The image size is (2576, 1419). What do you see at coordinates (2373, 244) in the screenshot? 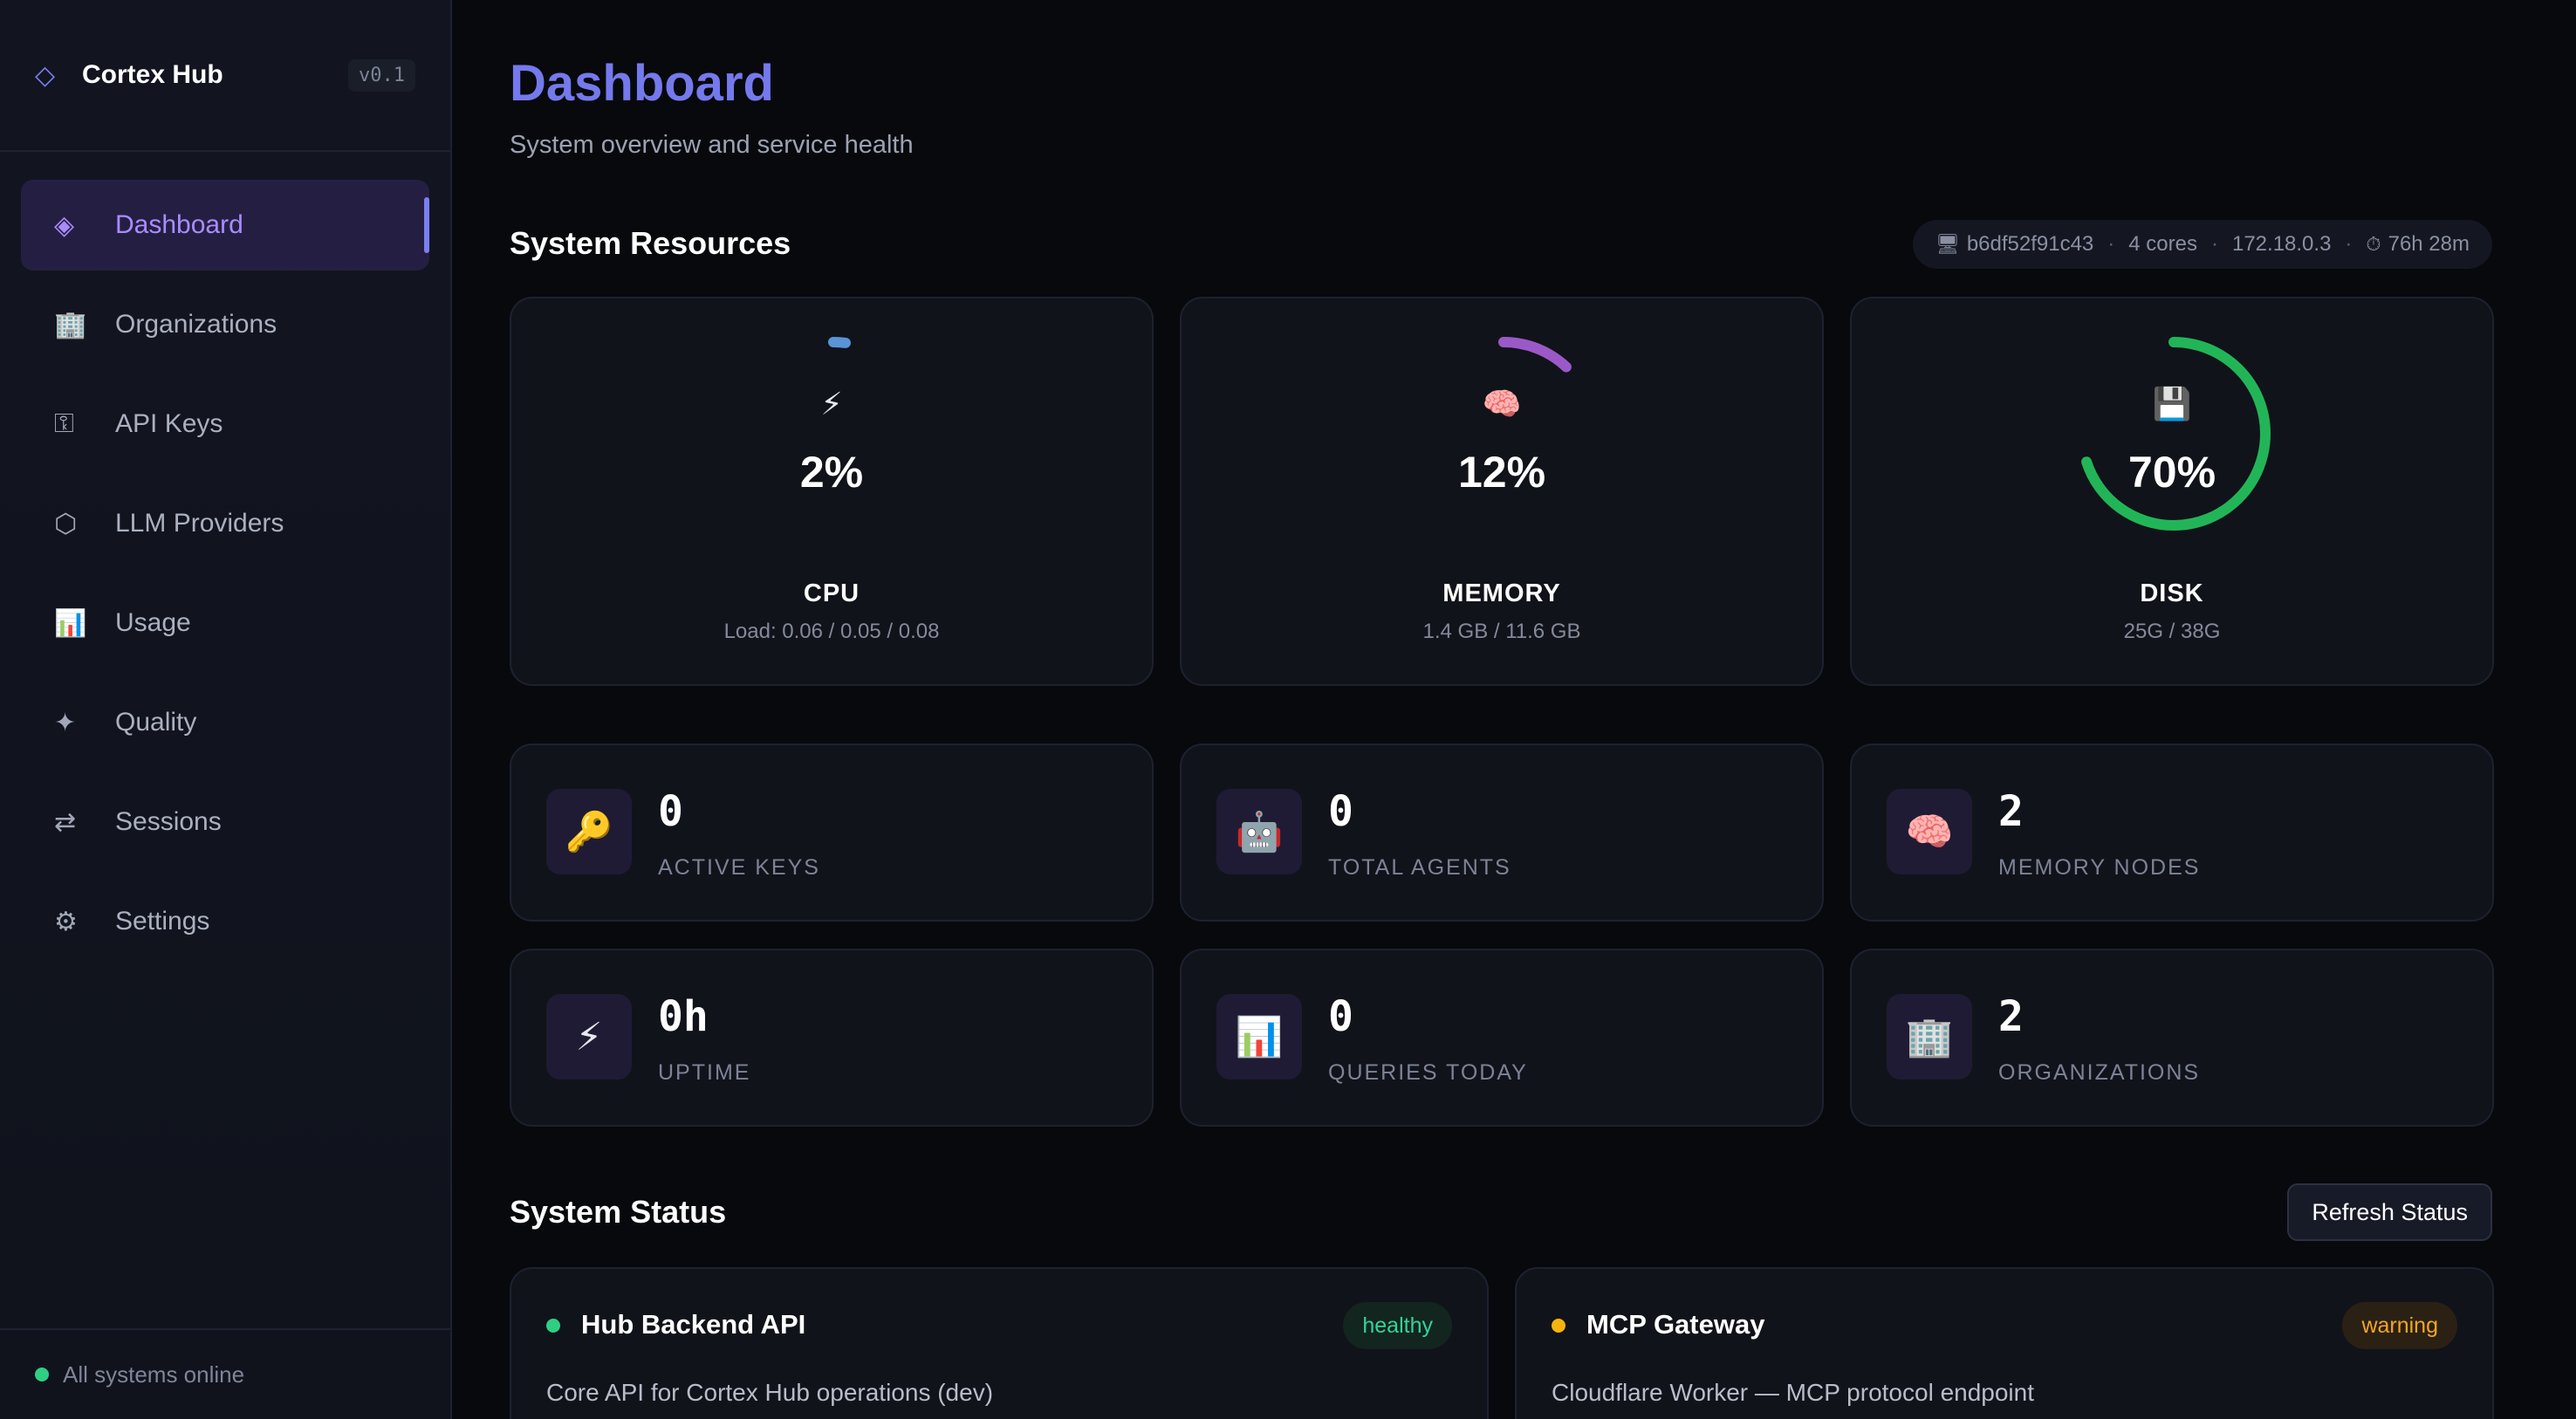
I see `stopwatch-icon: ⏱` at bounding box center [2373, 244].